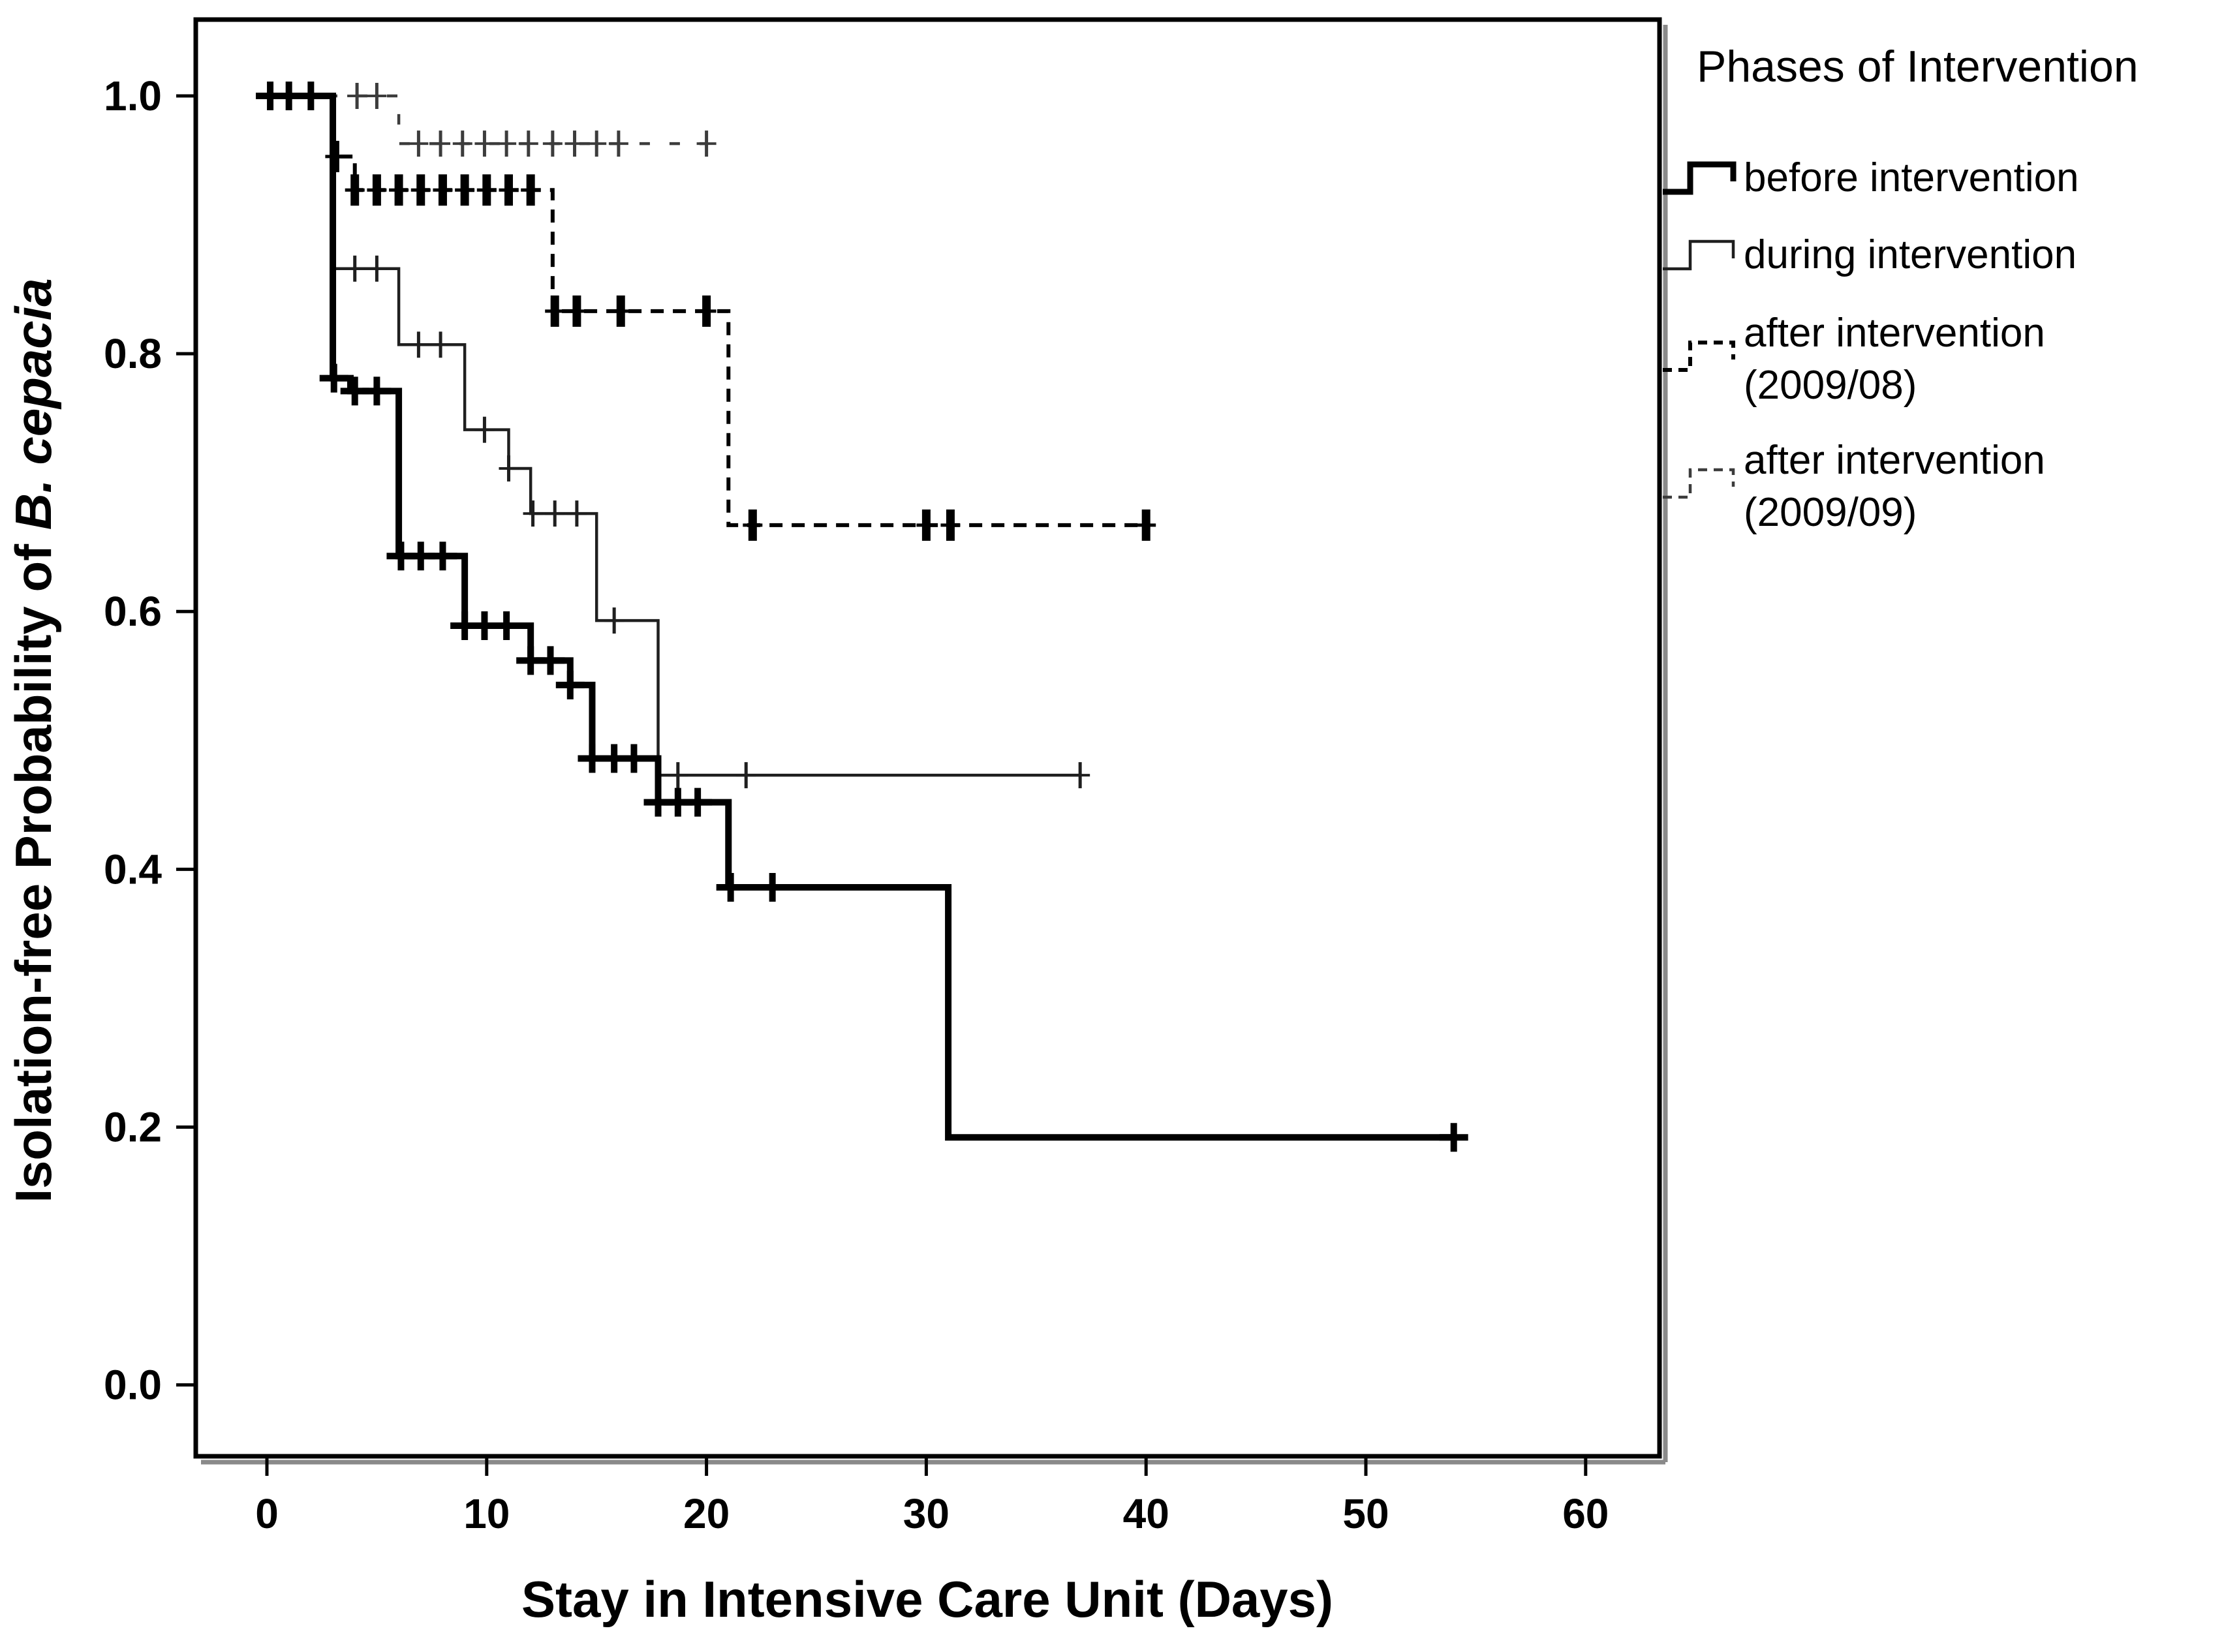  I want to click on legend-label-before-intervention: before intervention, so click(1911, 177).